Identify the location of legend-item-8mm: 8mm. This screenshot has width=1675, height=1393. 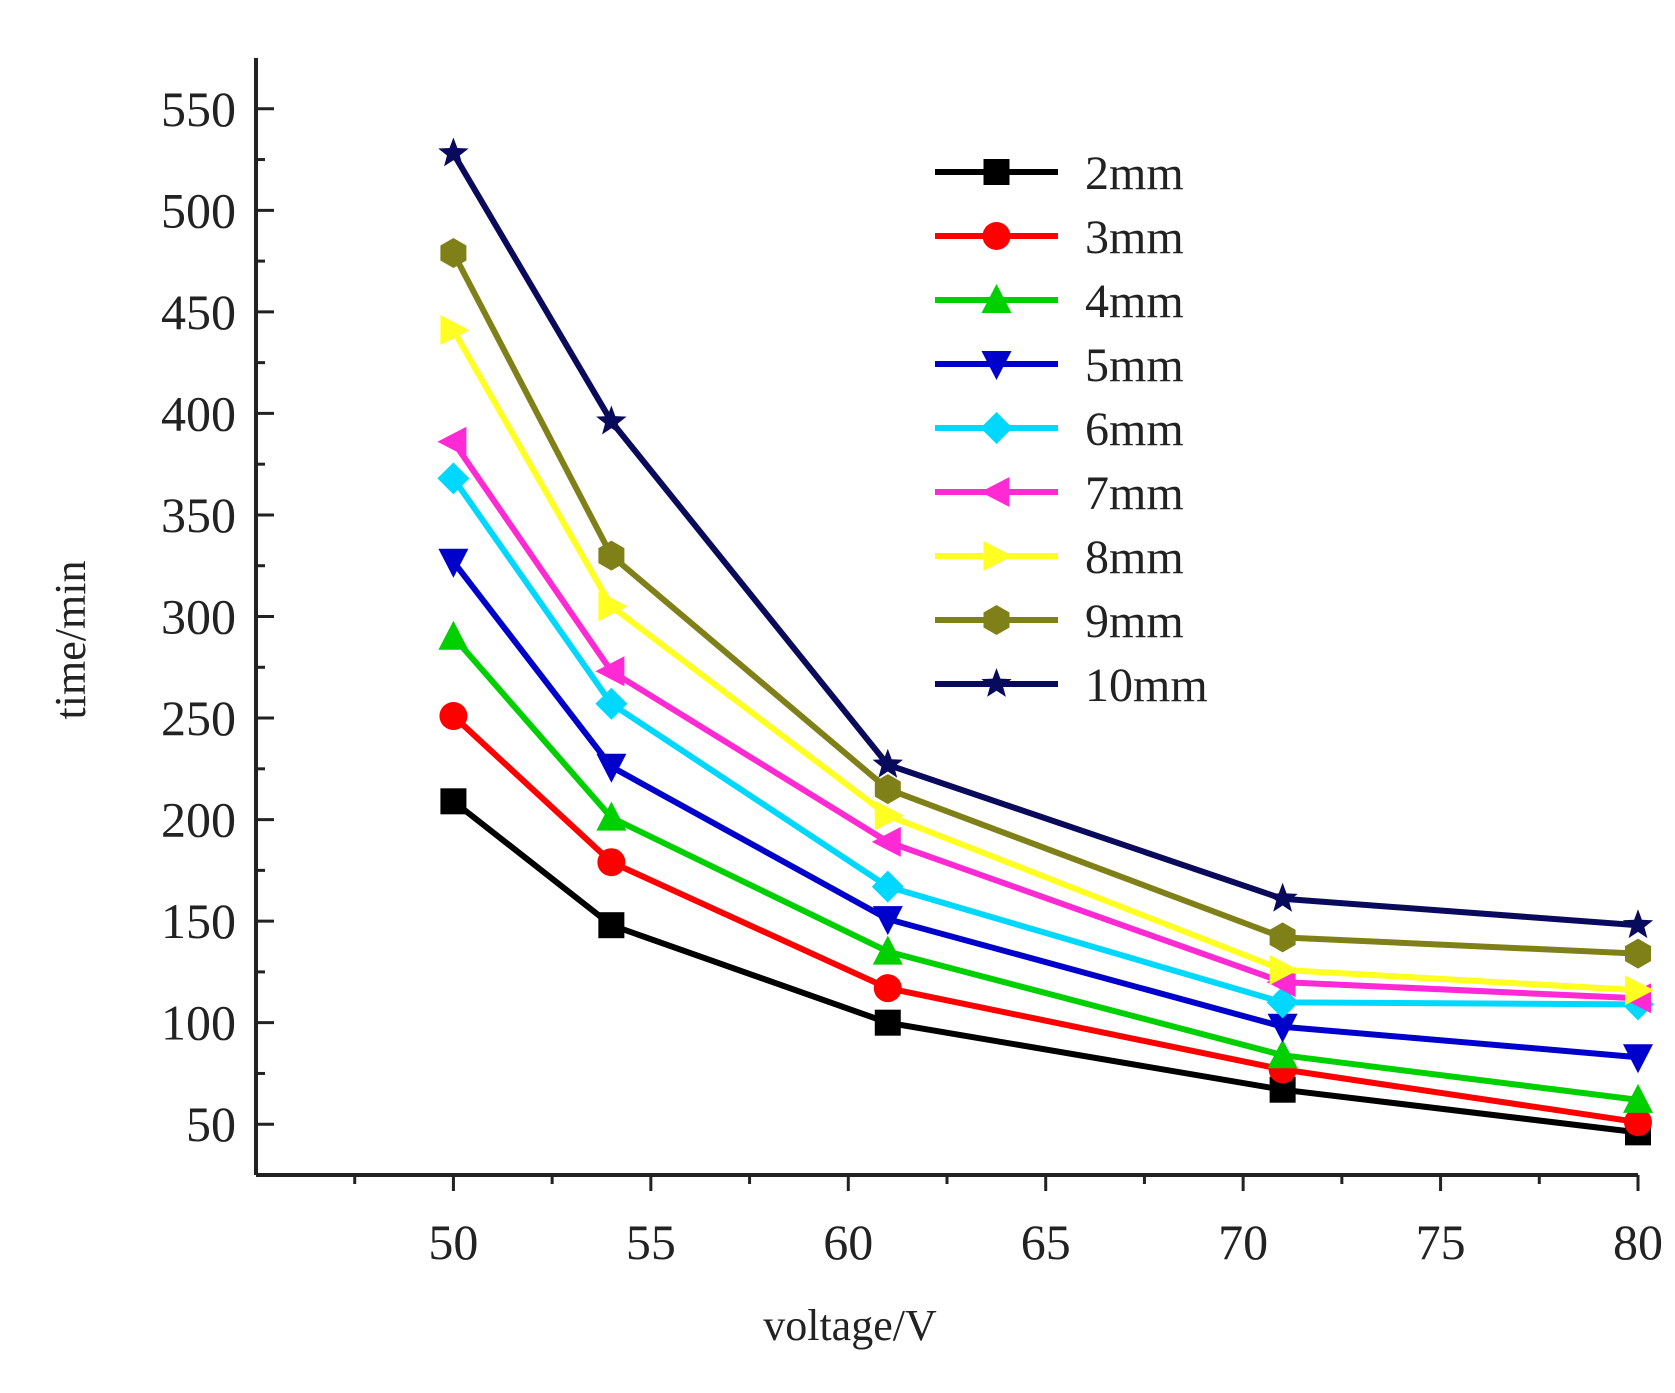
(1059, 557).